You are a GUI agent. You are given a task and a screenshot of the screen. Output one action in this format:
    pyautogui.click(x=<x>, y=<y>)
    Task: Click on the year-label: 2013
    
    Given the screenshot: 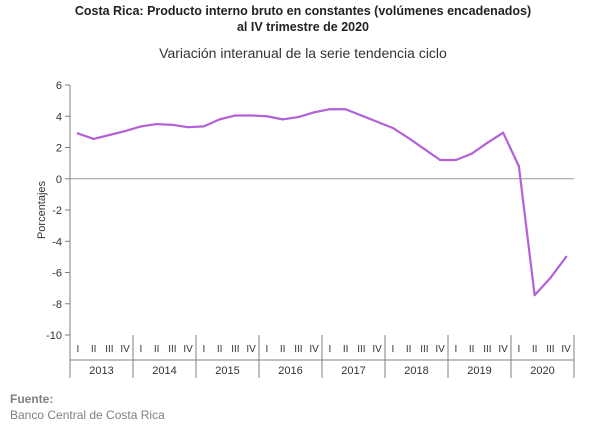 What is the action you would take?
    pyautogui.click(x=101, y=371)
    